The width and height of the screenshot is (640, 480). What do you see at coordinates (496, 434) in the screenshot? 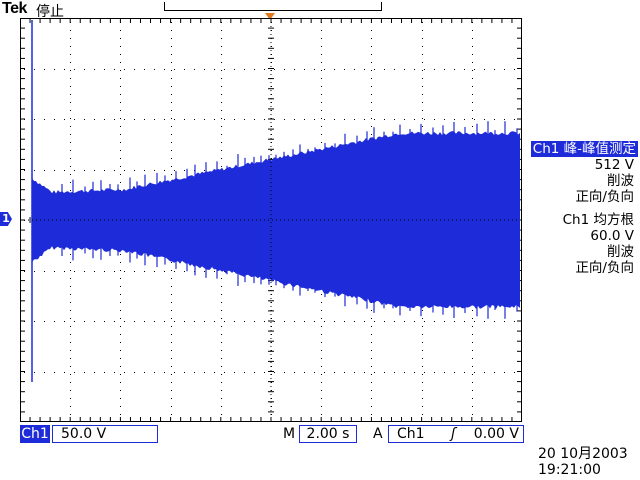
I see `trigger-level: 0.00 V` at bounding box center [496, 434].